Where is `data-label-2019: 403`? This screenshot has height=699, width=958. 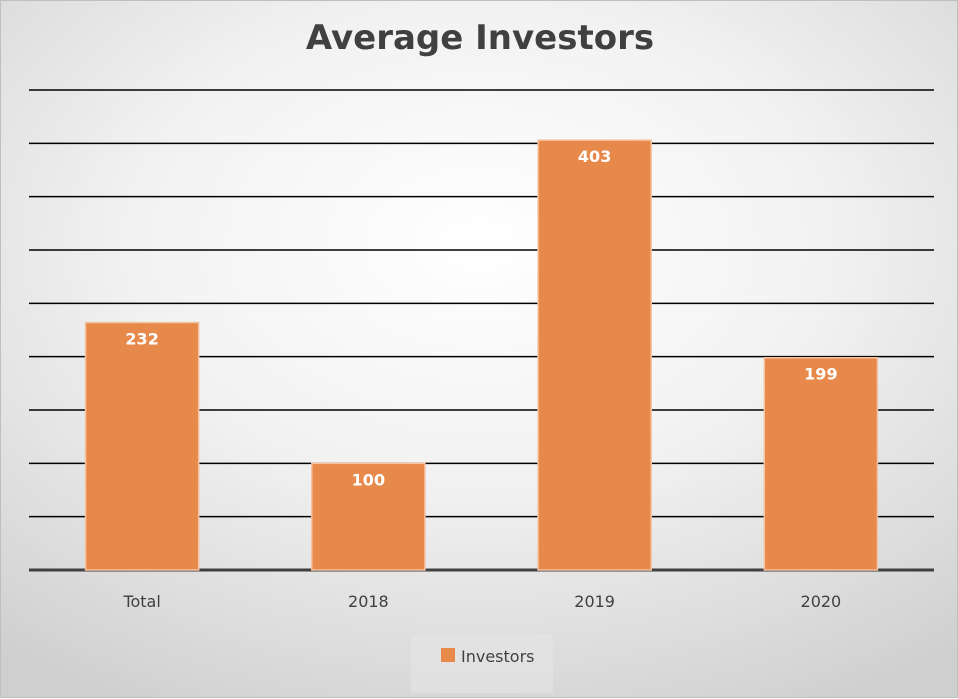 data-label-2019: 403 is located at coordinates (594, 156).